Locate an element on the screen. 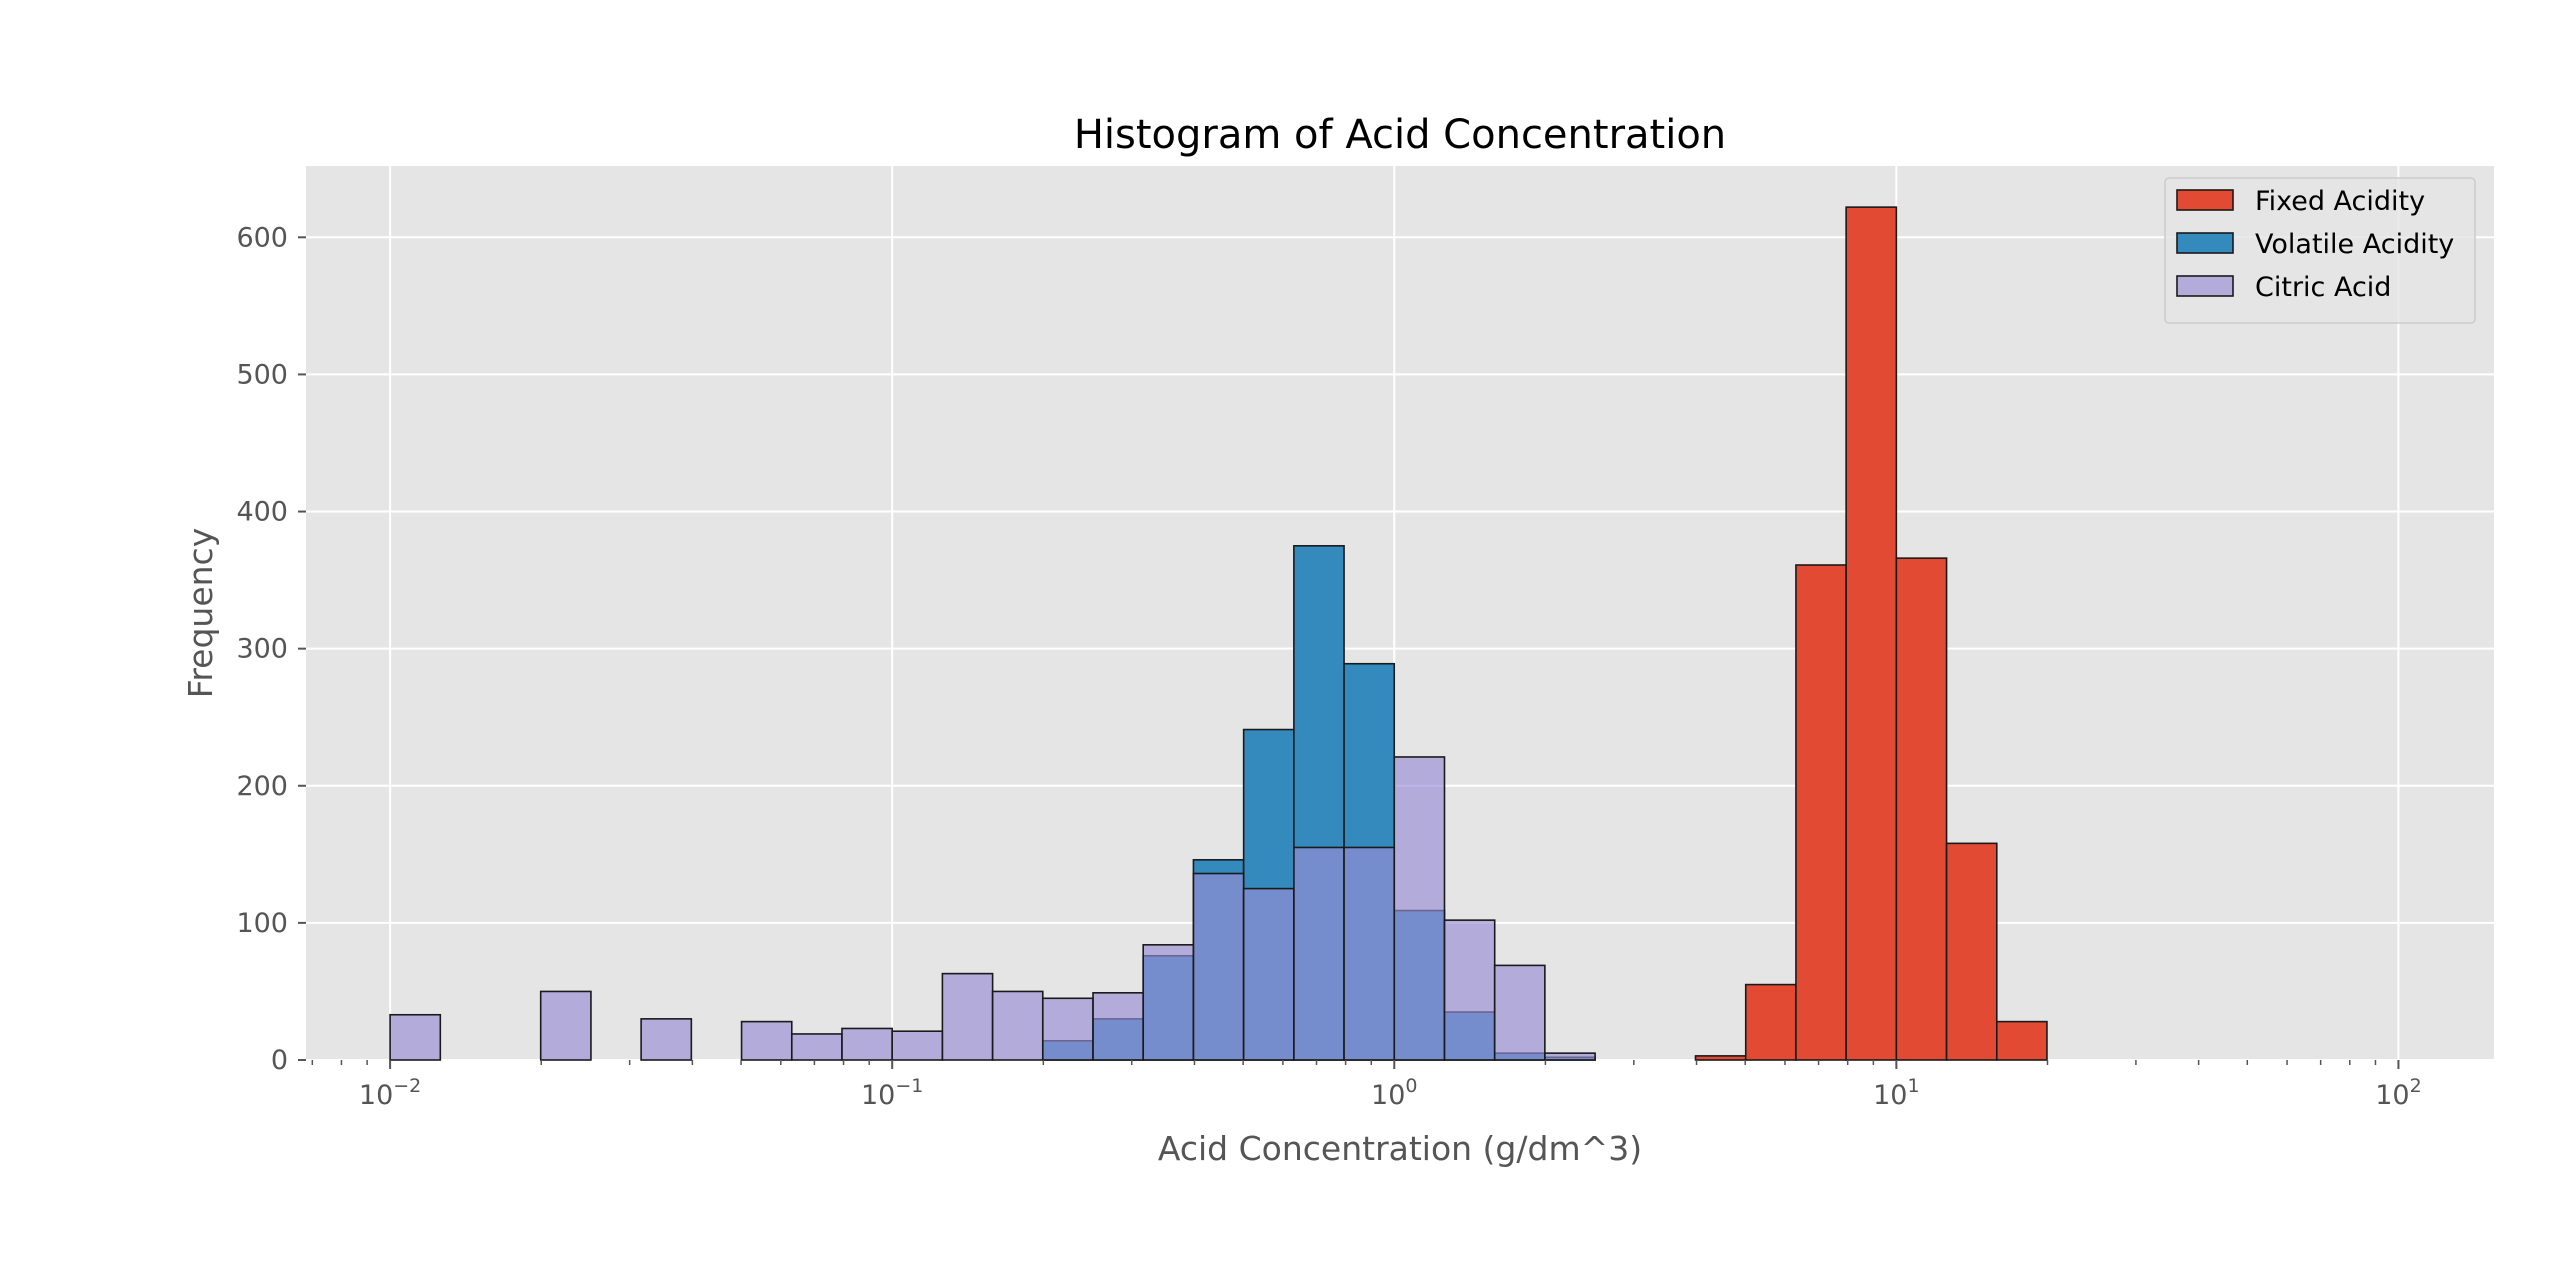 This screenshot has width=2554, height=1286. legend-label: Citric Acid is located at coordinates (2323, 287).